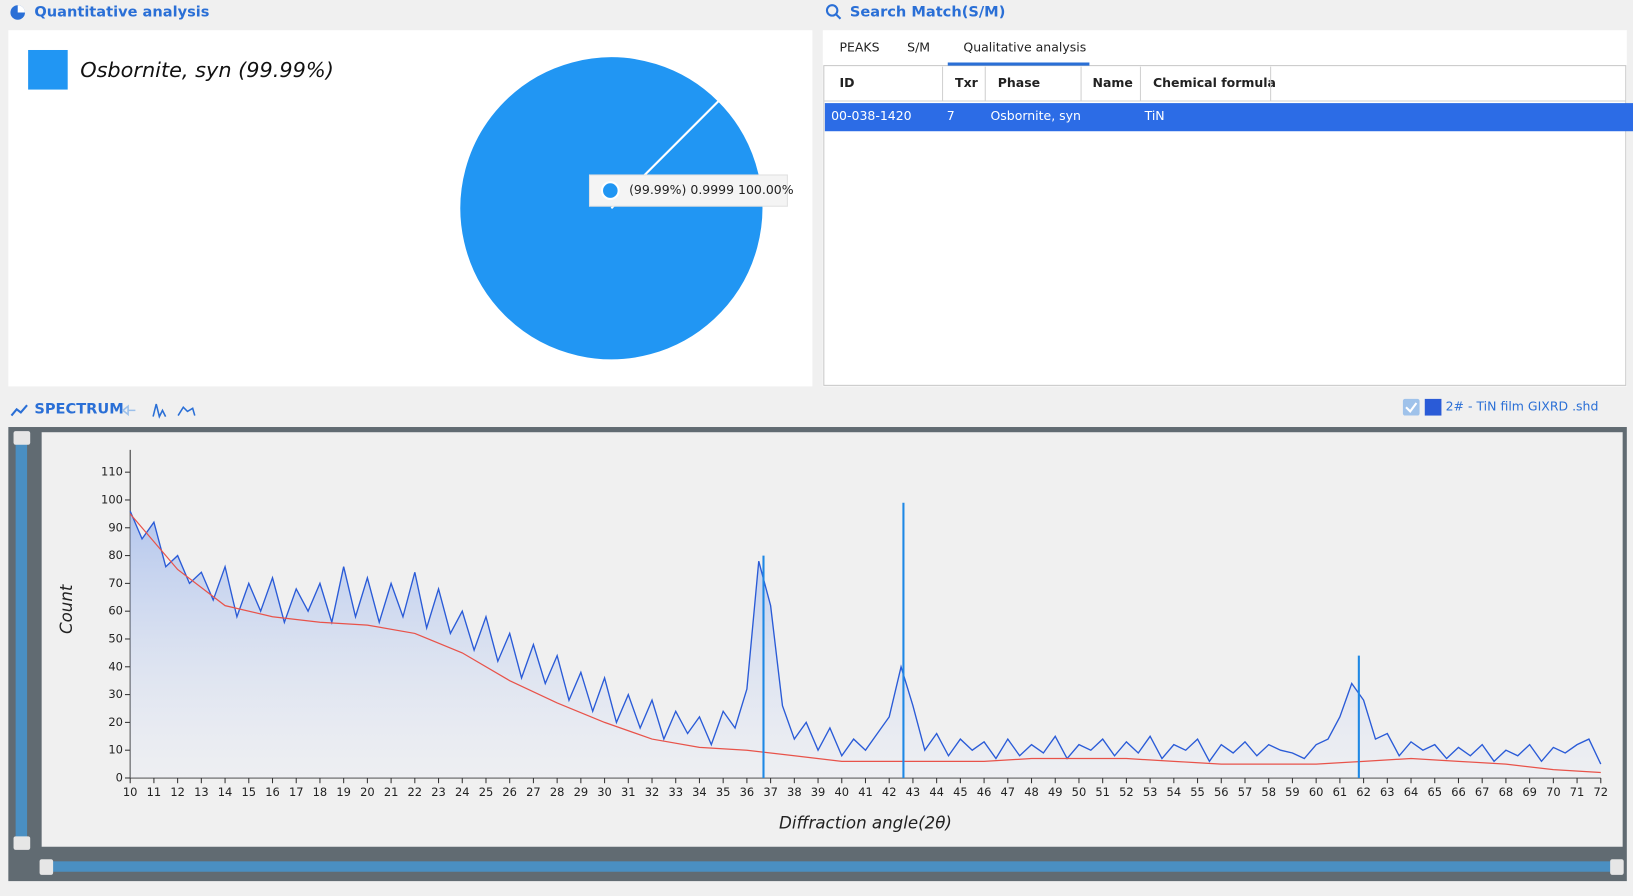 This screenshot has height=896, width=1633. I want to click on selected-row, so click(1228, 117).